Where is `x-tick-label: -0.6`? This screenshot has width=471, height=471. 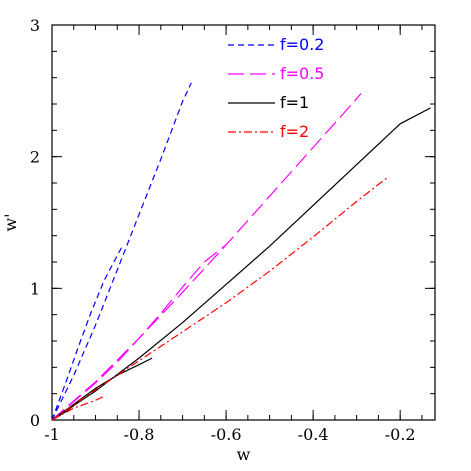
x-tick-label: -0.6 is located at coordinates (226, 434).